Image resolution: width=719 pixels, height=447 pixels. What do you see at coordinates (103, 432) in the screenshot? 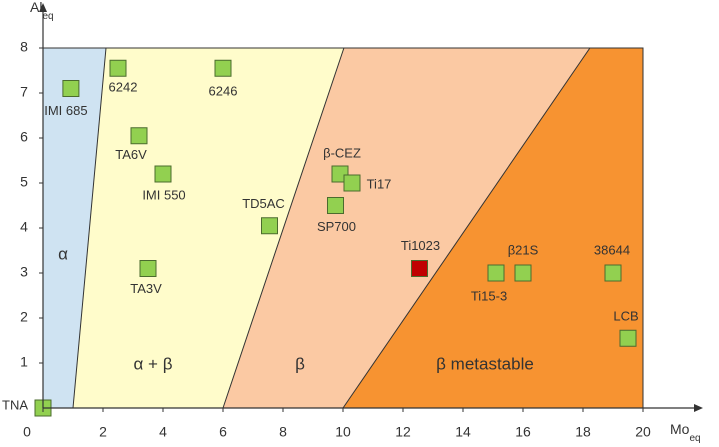
I see `x-tick-label: 2` at bounding box center [103, 432].